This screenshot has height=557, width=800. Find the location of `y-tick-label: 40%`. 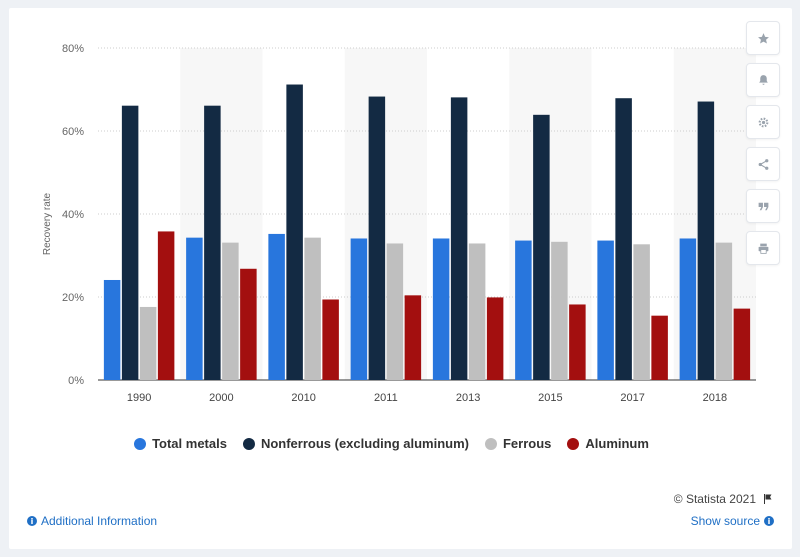

y-tick-label: 40% is located at coordinates (73, 215).